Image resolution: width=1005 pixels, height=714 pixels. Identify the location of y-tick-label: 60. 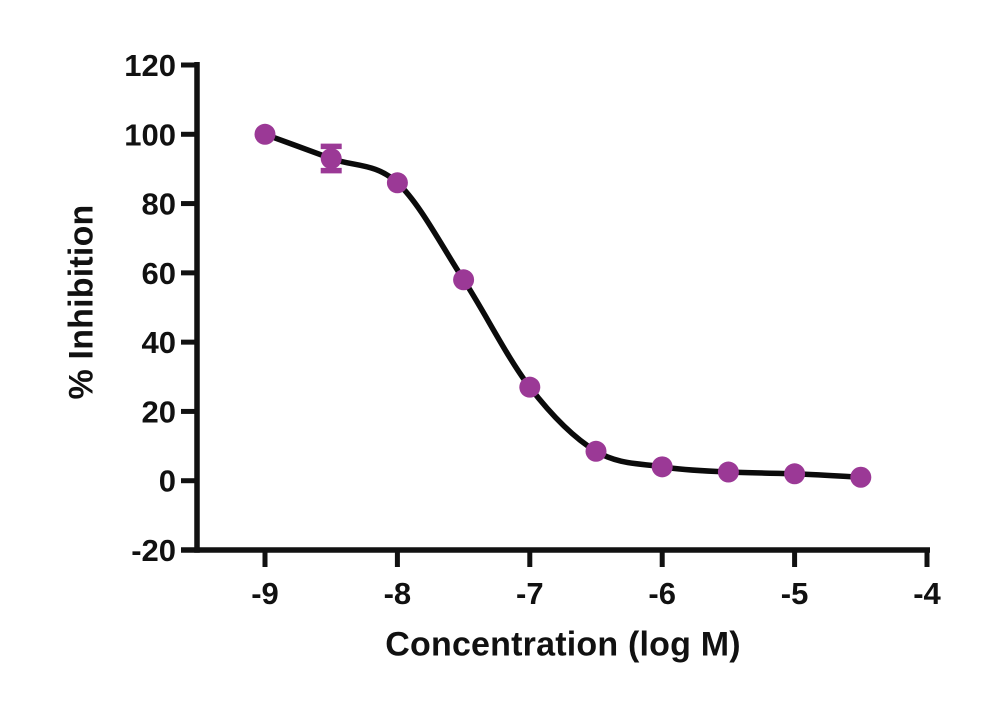
(159, 273).